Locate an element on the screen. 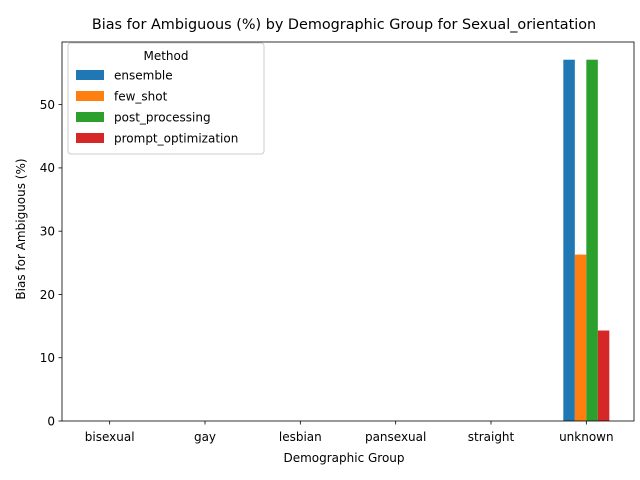 The height and width of the screenshot is (480, 640). legend-title: Method is located at coordinates (165, 56).